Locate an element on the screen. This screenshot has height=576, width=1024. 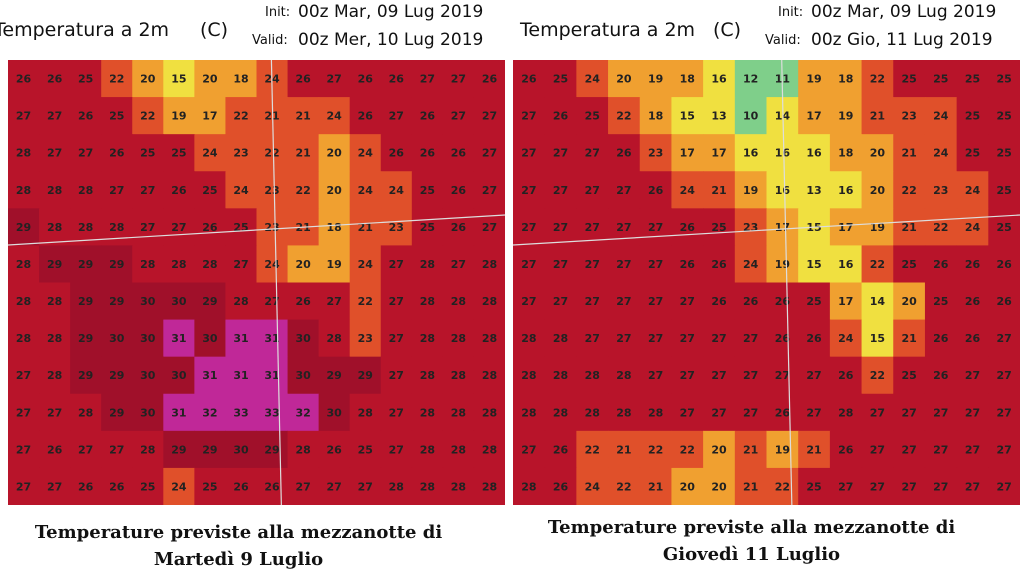
temp-value: 22 is located at coordinates (908, 190).